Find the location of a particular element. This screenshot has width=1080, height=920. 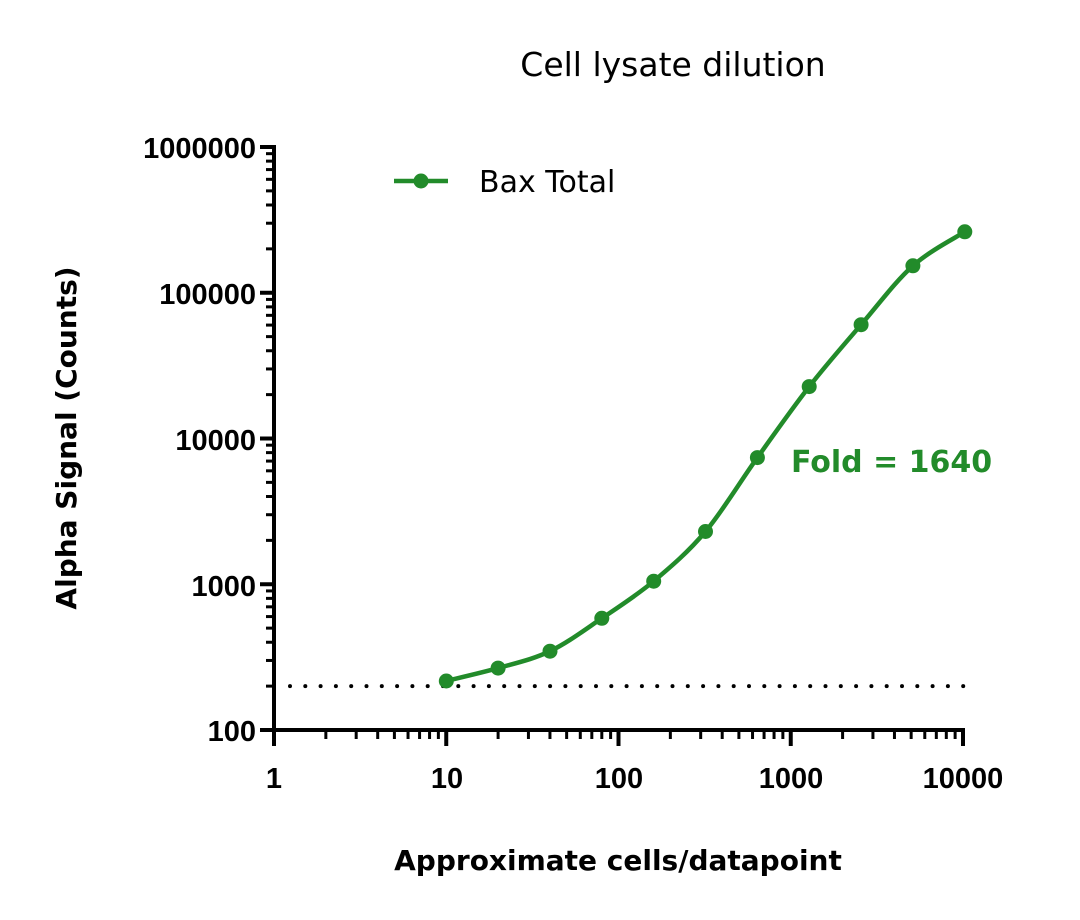

x-tick-label: 1000 is located at coordinates (791, 779).